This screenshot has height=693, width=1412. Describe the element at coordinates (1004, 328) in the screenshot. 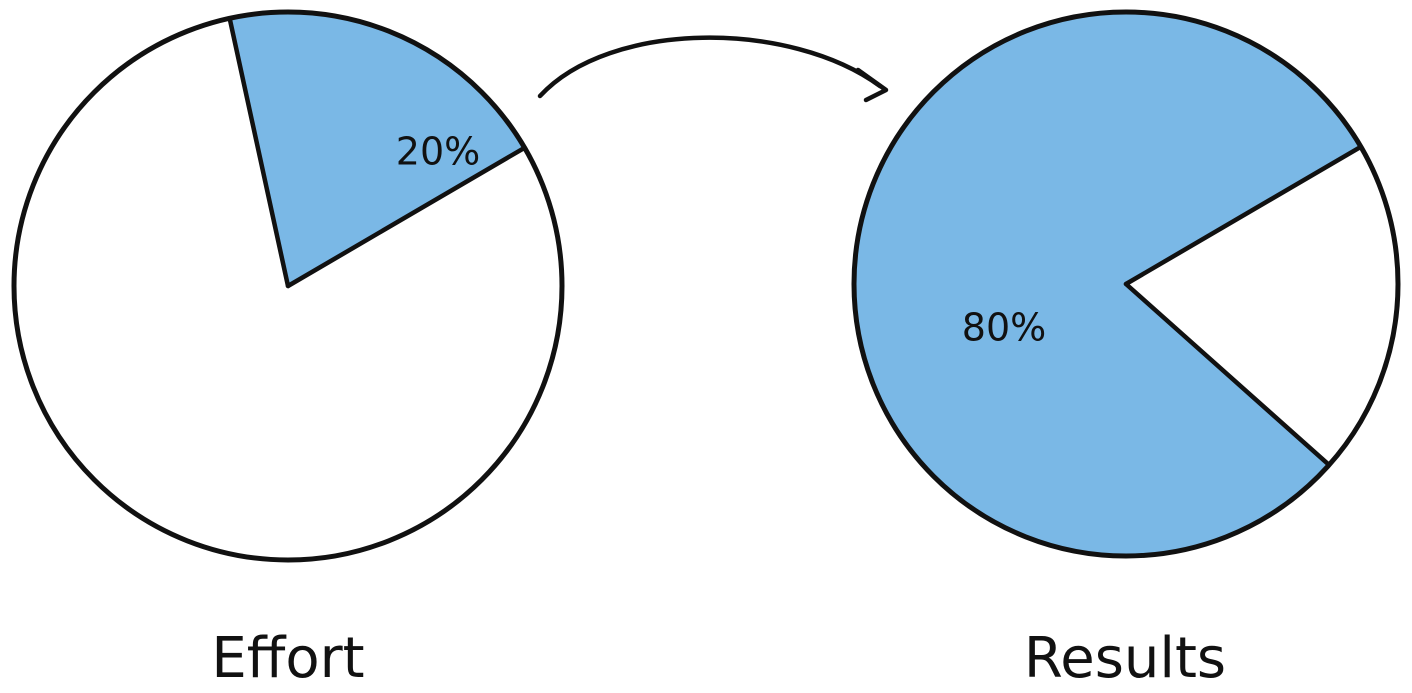

I see `results-pie-percent-label: 80%` at that location.